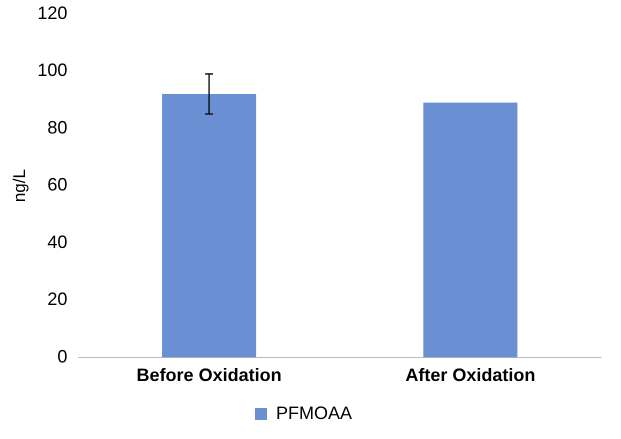 This screenshot has width=621, height=439. Describe the element at coordinates (209, 375) in the screenshot. I see `x-tick-label: Before Oxidation` at that location.